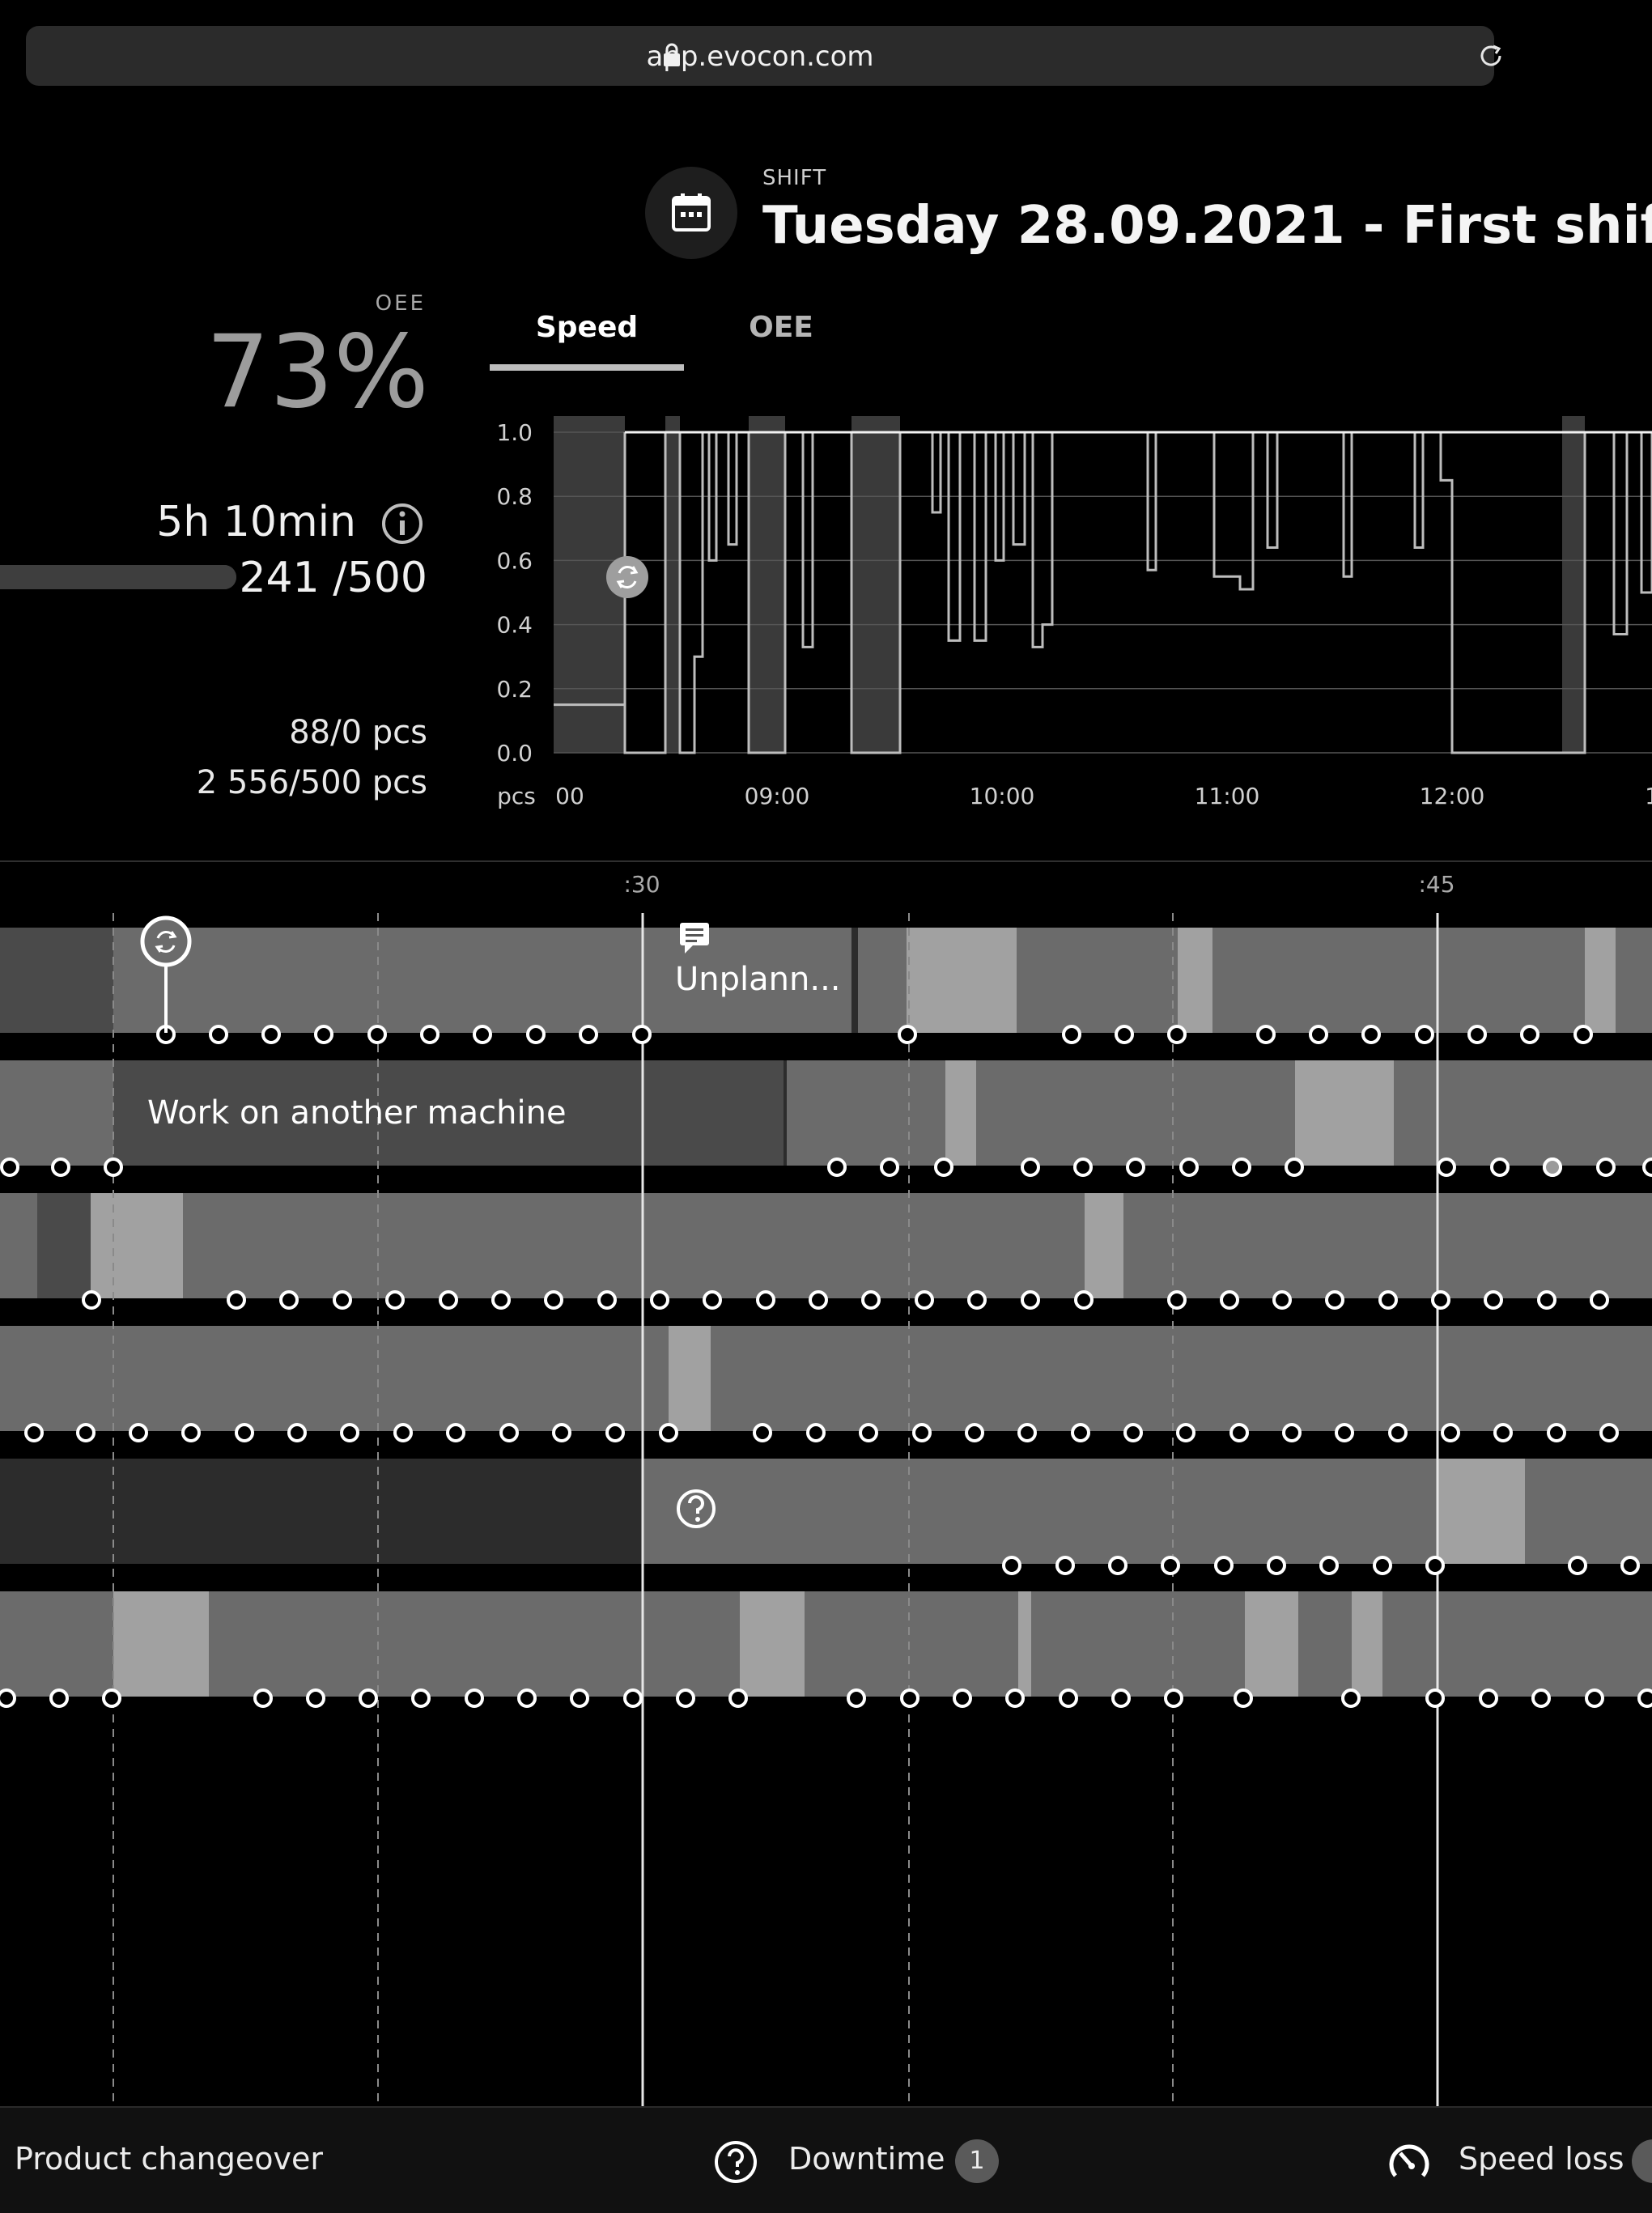 Image resolution: width=1652 pixels, height=2213 pixels. What do you see at coordinates (166, 974) in the screenshot?
I see `changeover-pin` at bounding box center [166, 974].